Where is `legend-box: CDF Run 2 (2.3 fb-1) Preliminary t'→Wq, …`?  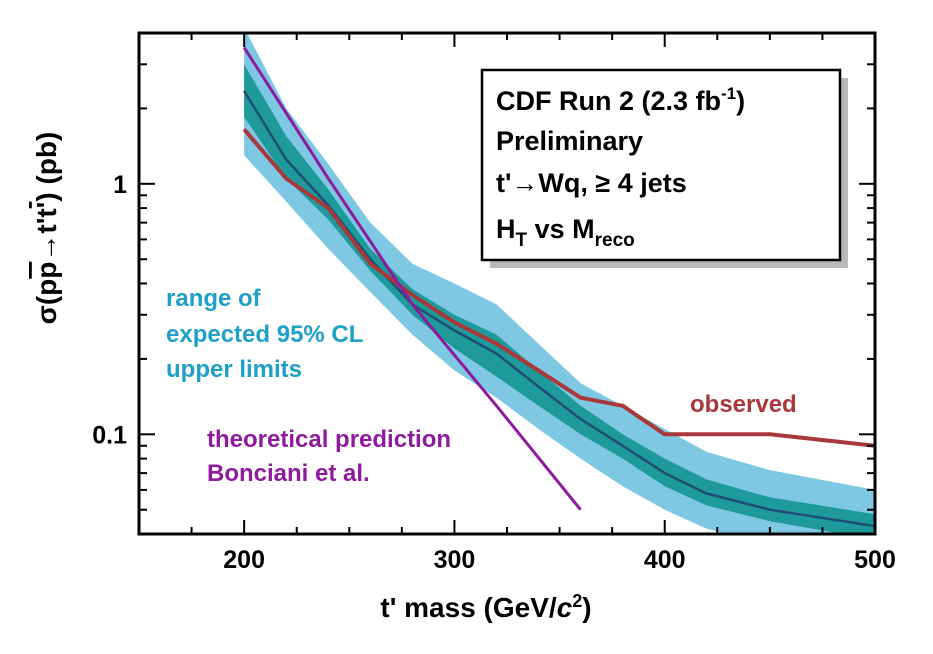
legend-box: CDF Run 2 (2.3 fb-1) Preliminary t'→Wq, … is located at coordinates (664, 168).